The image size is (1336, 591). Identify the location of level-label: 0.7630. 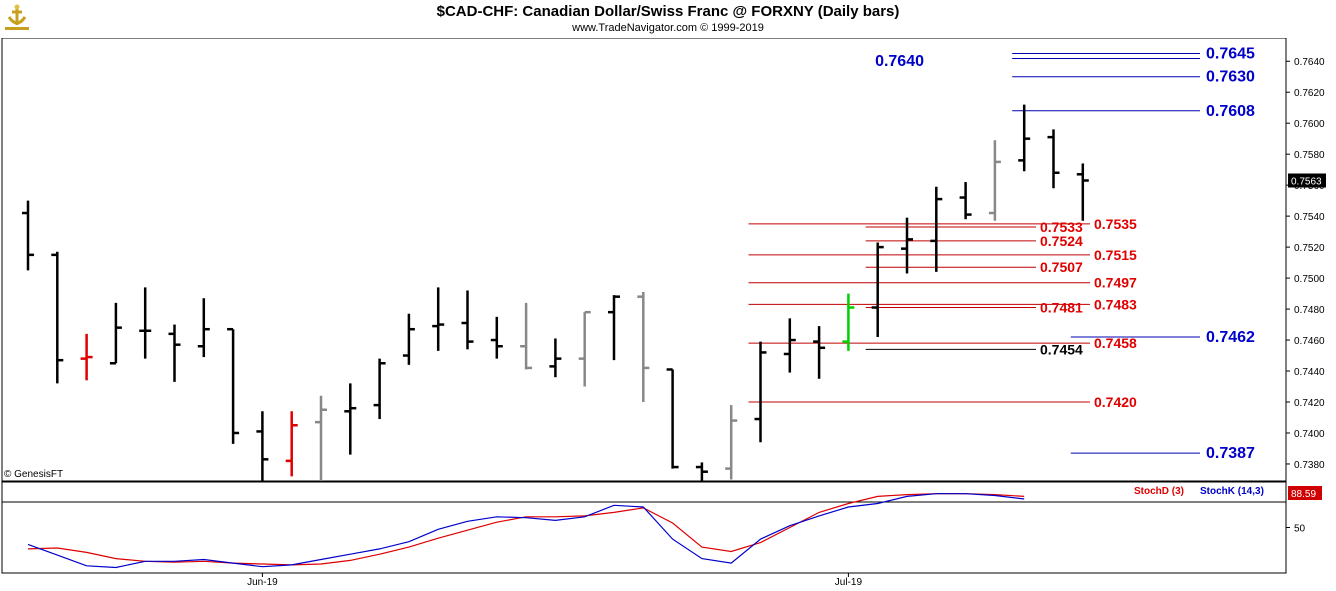
(1230, 77).